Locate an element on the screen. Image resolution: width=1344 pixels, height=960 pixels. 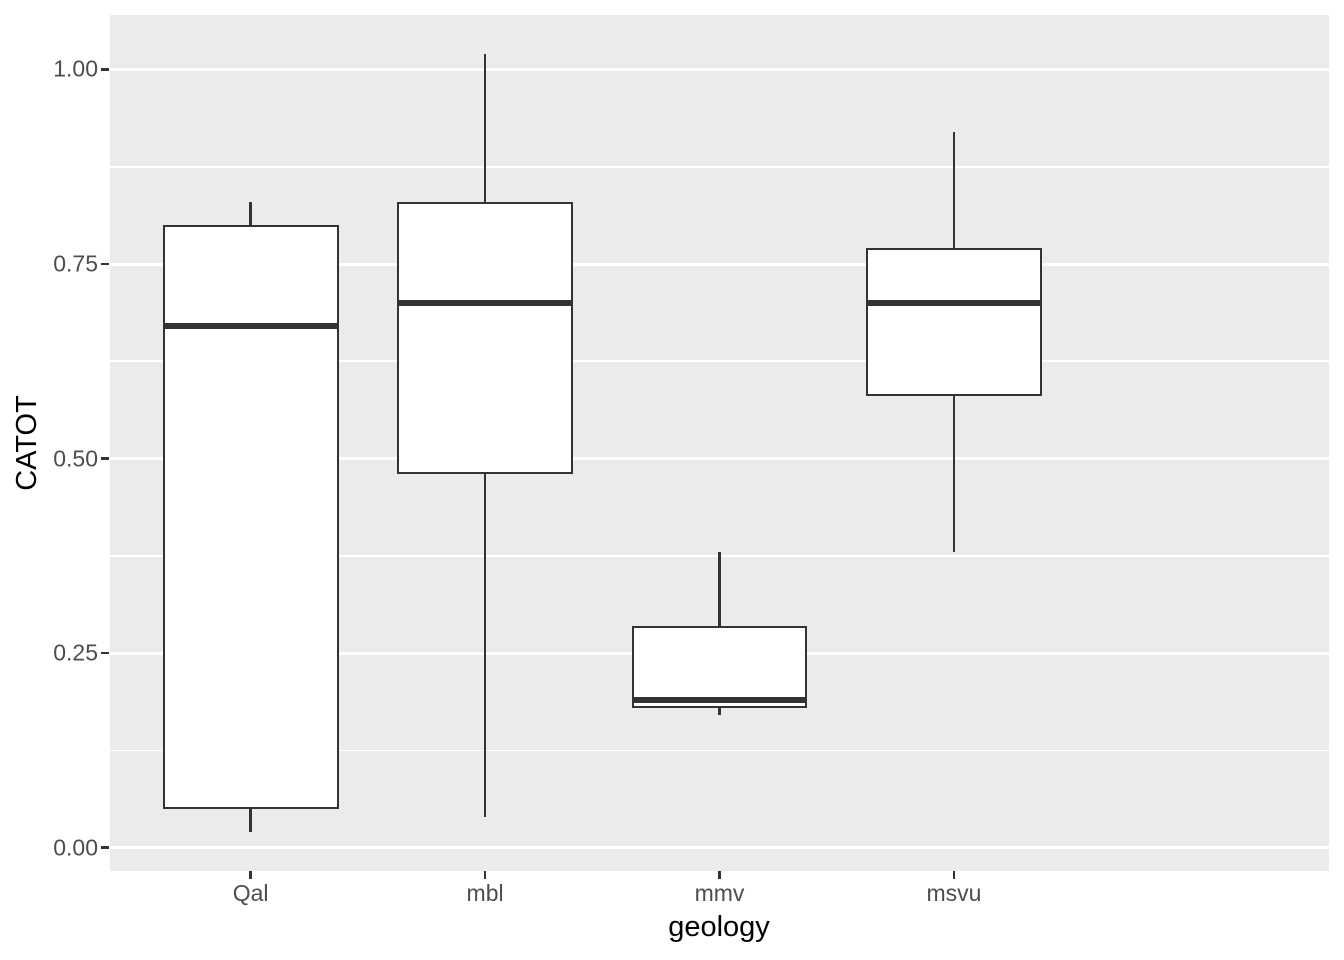
y-axis-title: CATOT is located at coordinates (27, 443).